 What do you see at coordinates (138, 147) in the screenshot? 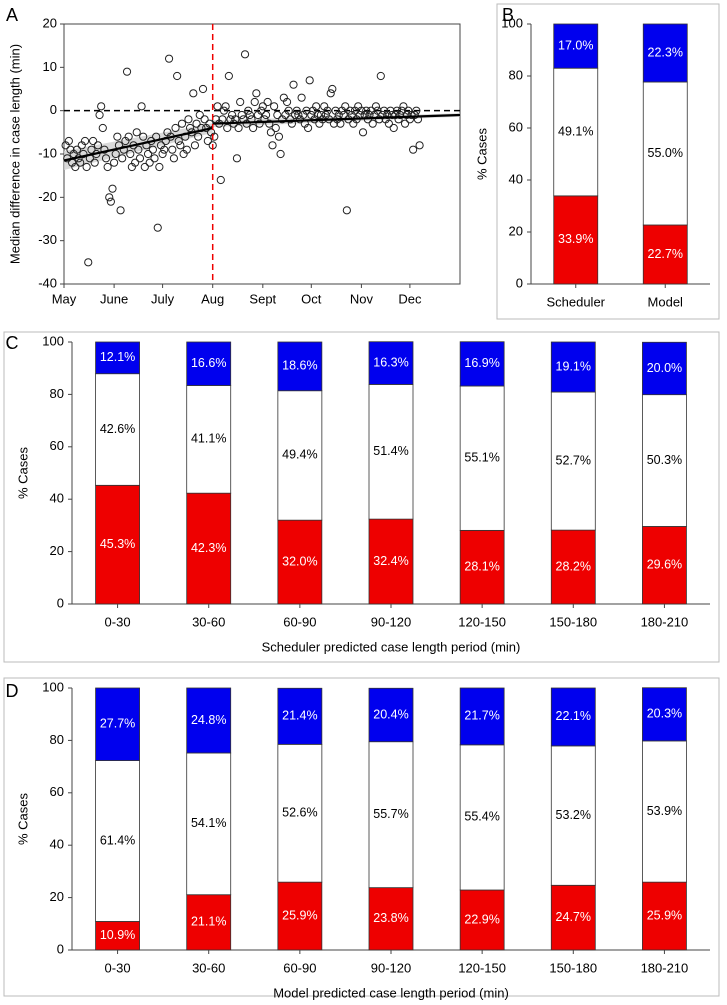
I see `ci-band-pre` at bounding box center [138, 147].